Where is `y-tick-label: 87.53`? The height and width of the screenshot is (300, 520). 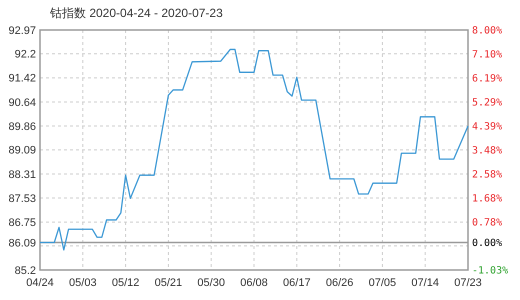
y-tick-label: 87.53 is located at coordinates (22, 198).